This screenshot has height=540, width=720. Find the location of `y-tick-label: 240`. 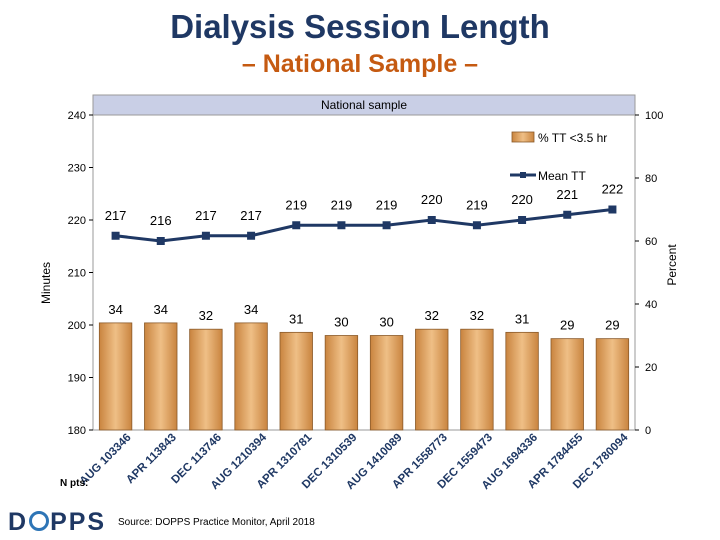

y-tick-label: 240 is located at coordinates (77, 116).